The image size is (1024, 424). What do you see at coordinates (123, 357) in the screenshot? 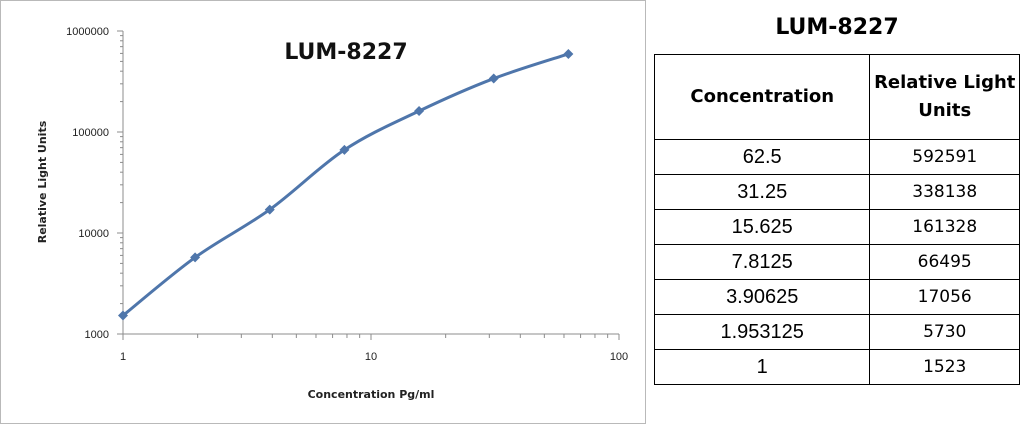
I see `x-tick-label: 1` at bounding box center [123, 357].